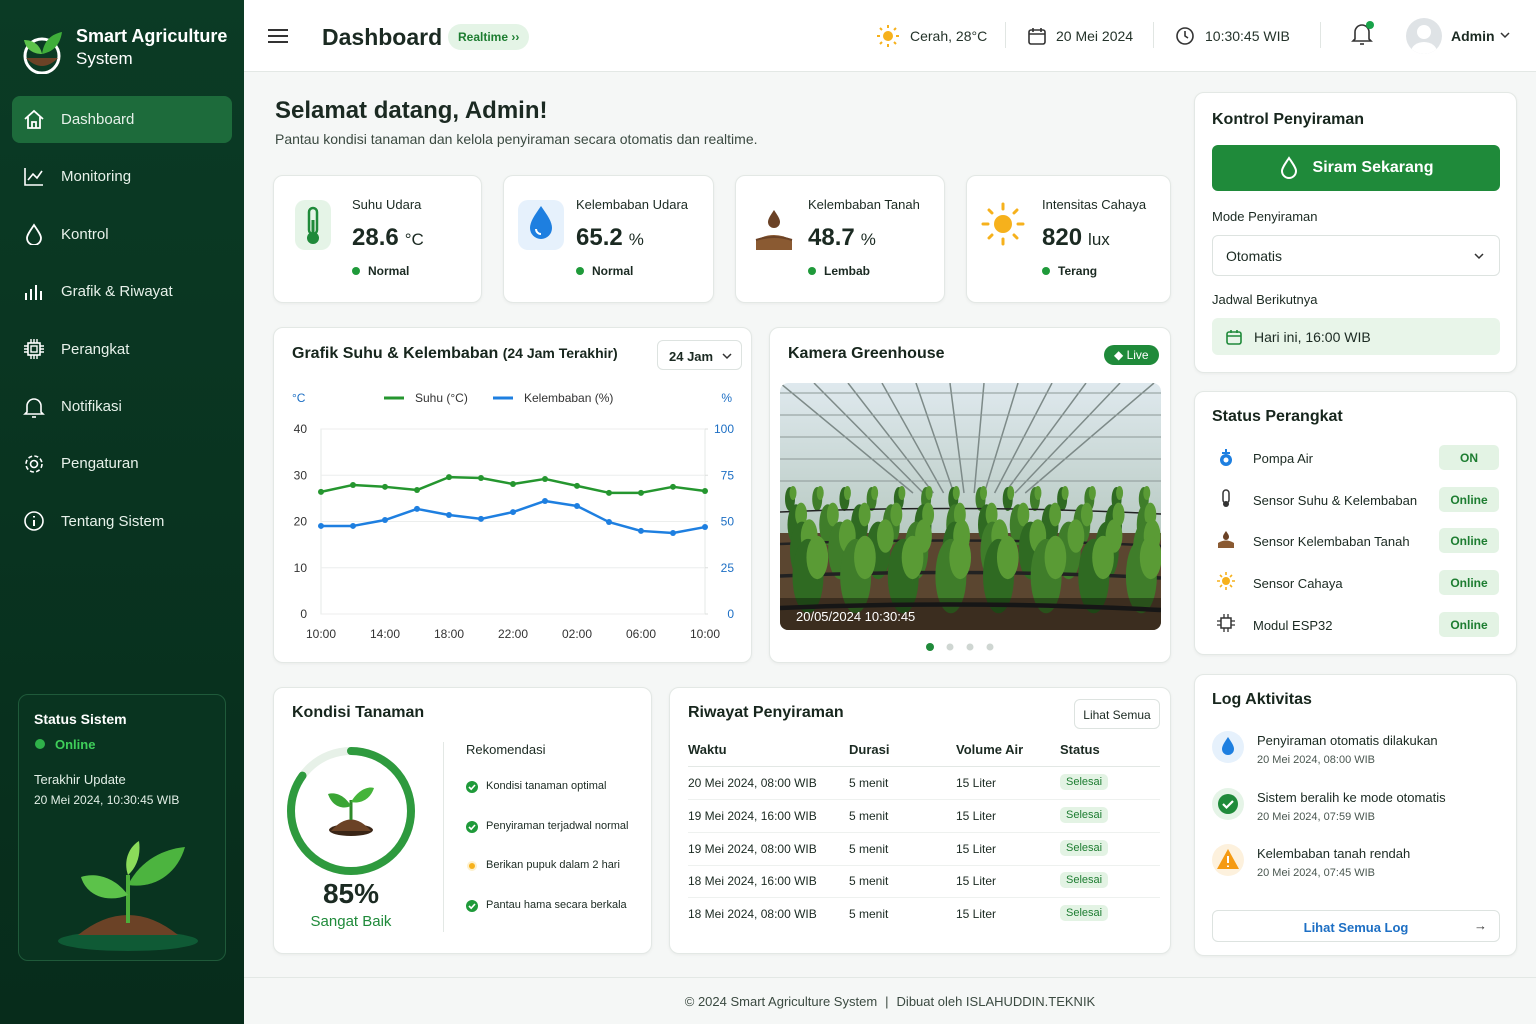  Describe the element at coordinates (75, 744) in the screenshot. I see `status-state: Online` at that location.